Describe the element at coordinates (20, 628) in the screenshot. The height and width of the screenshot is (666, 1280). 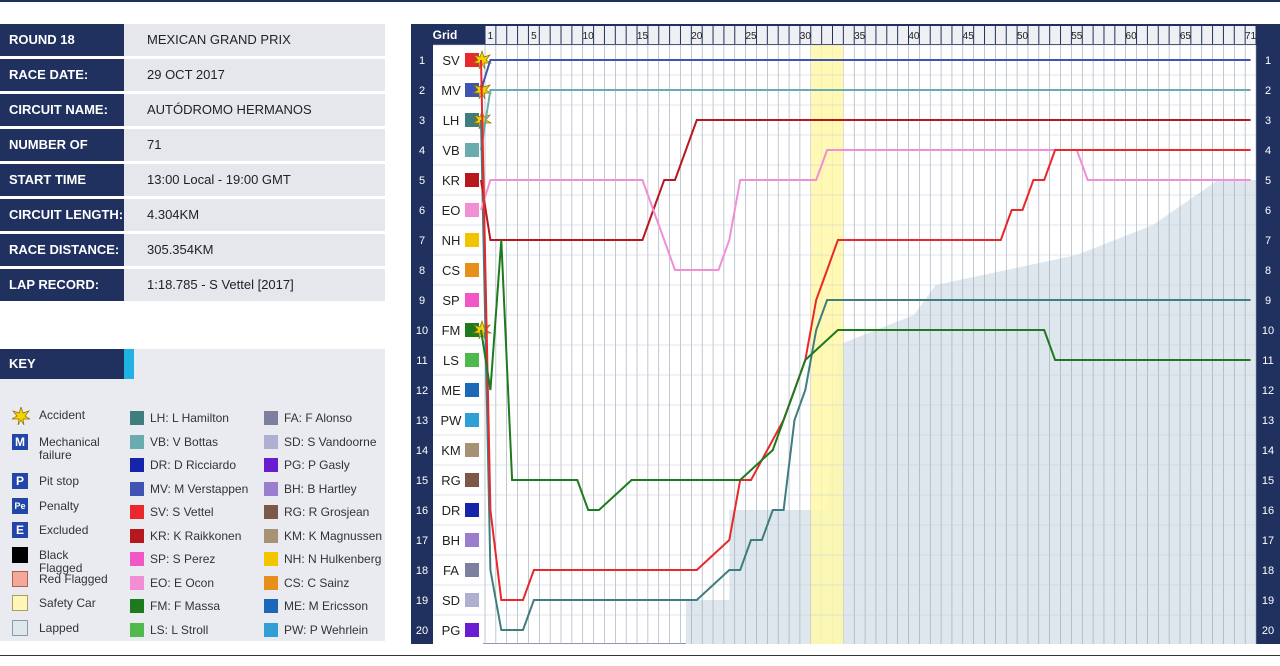
I see `lapped-icon` at that location.